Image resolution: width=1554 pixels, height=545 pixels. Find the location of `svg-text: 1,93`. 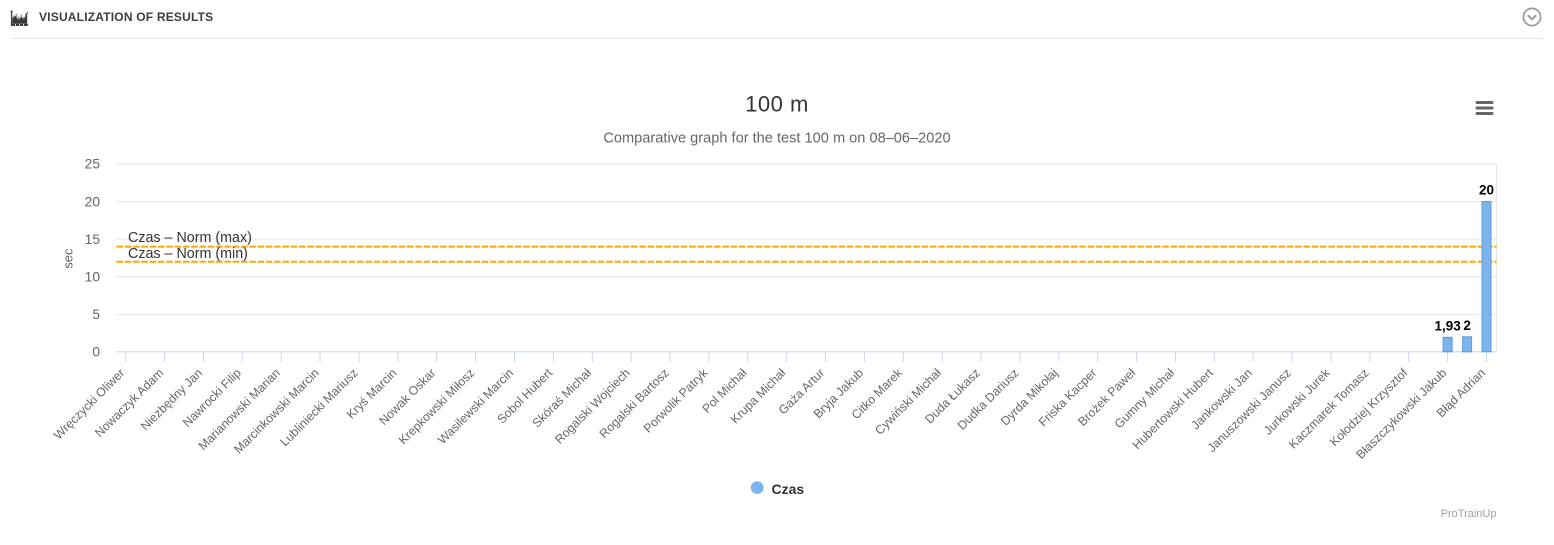

svg-text: 1,93 is located at coordinates (1447, 325).